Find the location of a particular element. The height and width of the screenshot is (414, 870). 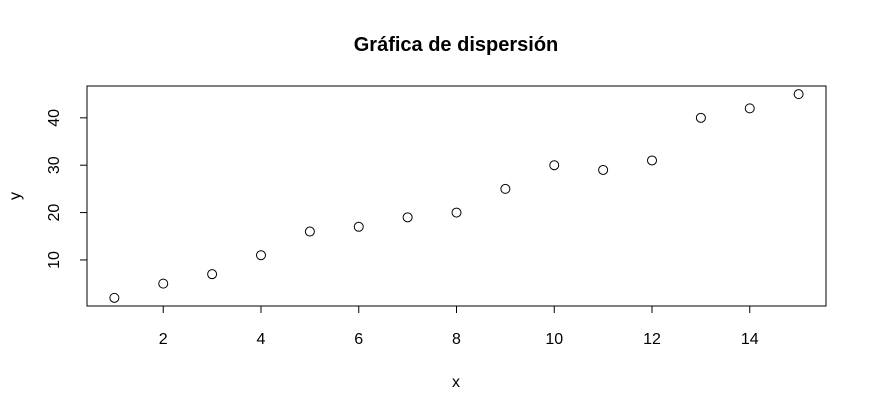

y-axis: 10 20 30 40 is located at coordinates (67, 189).